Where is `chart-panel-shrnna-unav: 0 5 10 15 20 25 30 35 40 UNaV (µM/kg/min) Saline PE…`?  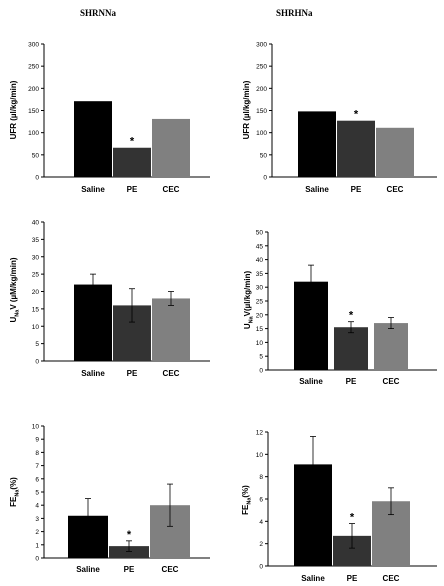 chart-panel-shrnna-unav: 0 5 10 15 20 25 30 35 40 UNaV (µM/kg/min) Saline PE… is located at coordinates (109, 299).